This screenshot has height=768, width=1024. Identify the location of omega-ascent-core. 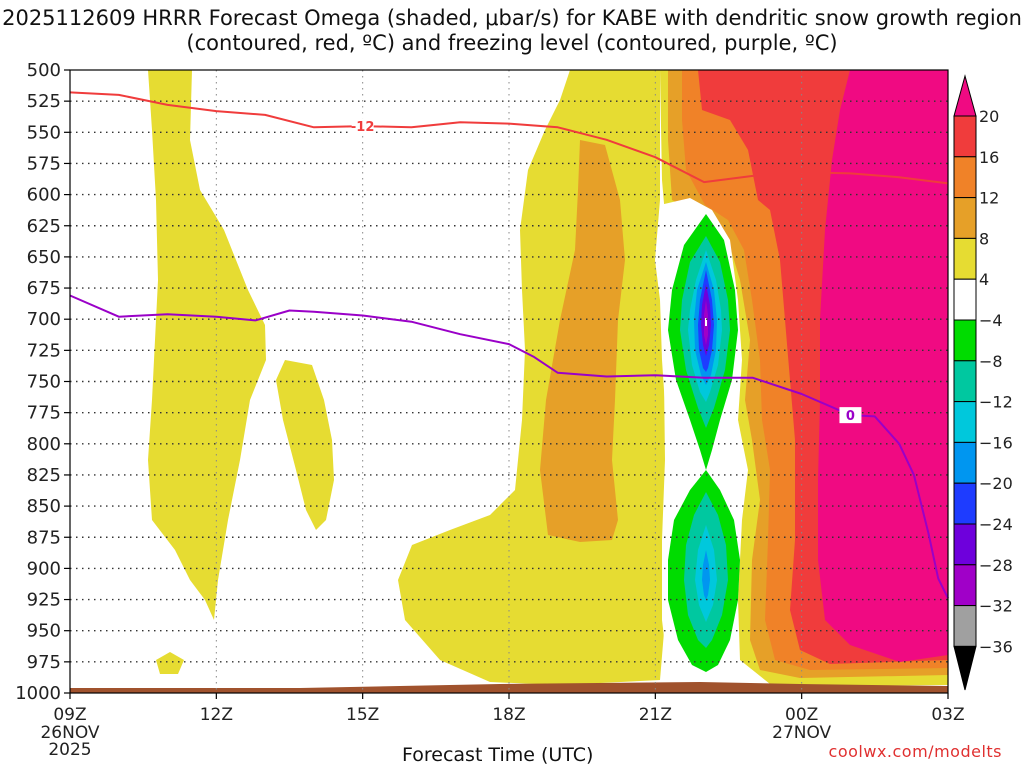
(706, 322).